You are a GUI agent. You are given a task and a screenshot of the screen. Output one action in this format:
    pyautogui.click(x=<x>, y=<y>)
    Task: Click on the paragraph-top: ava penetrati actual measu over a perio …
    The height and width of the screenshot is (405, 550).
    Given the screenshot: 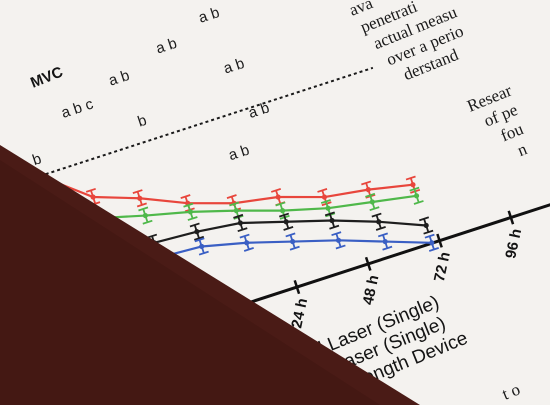 What is the action you would take?
    pyautogui.click(x=406, y=42)
    